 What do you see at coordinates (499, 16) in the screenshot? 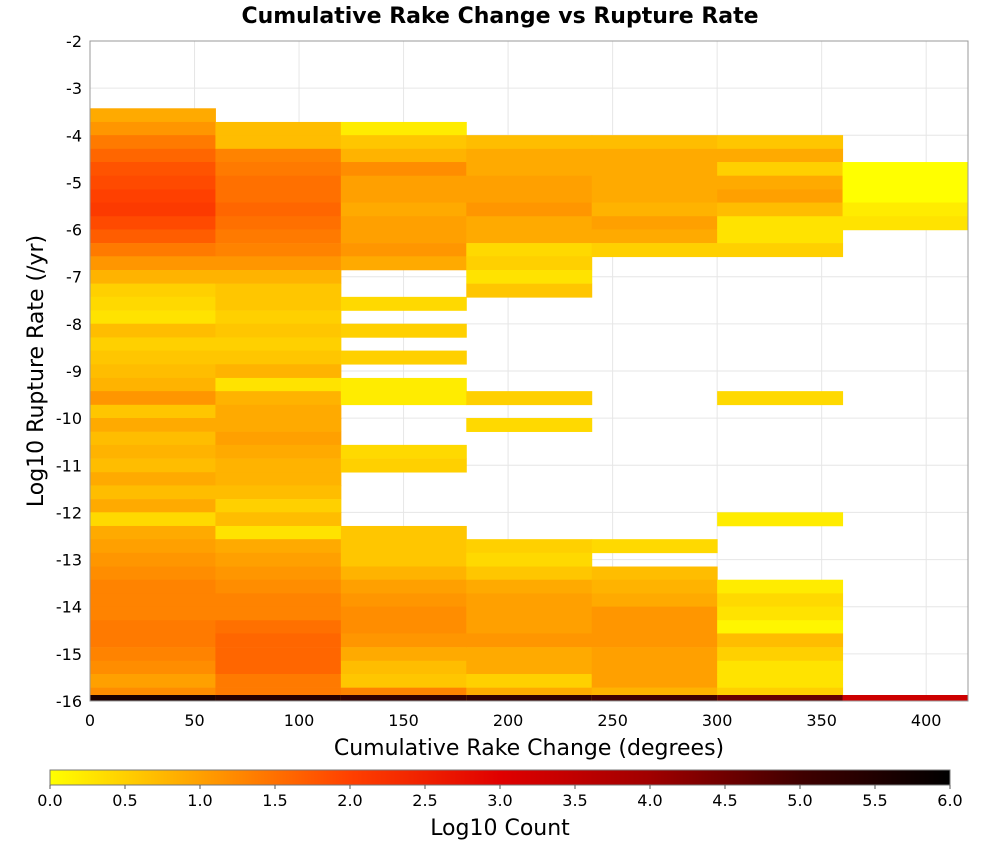
I see `chart-title: Cumulative Rake Change vs Rupture Rate` at bounding box center [499, 16].